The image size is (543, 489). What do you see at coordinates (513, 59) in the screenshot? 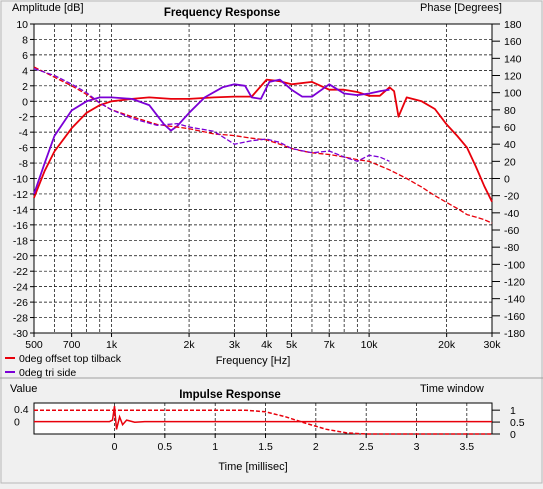
I see `fr-right-tick-label: 140` at bounding box center [513, 59].